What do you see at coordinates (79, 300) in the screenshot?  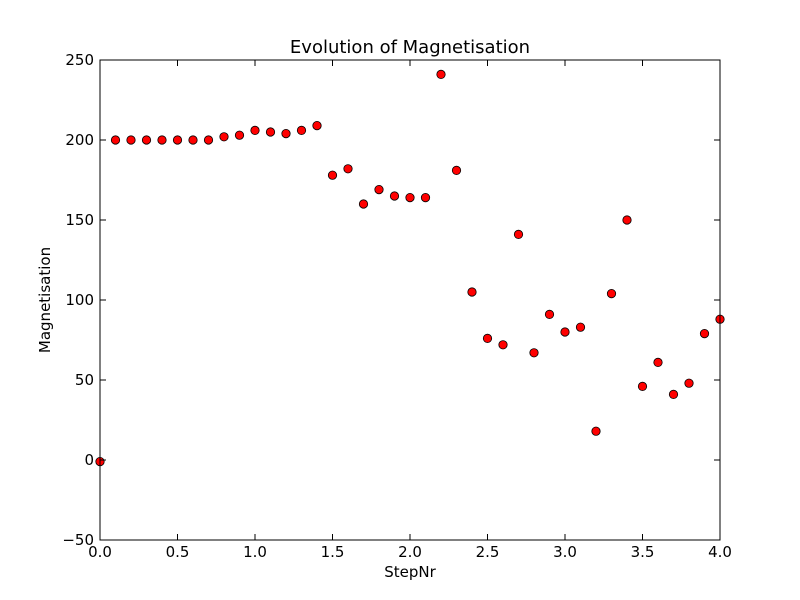 I see `y-tick-label: 100` at bounding box center [79, 300].